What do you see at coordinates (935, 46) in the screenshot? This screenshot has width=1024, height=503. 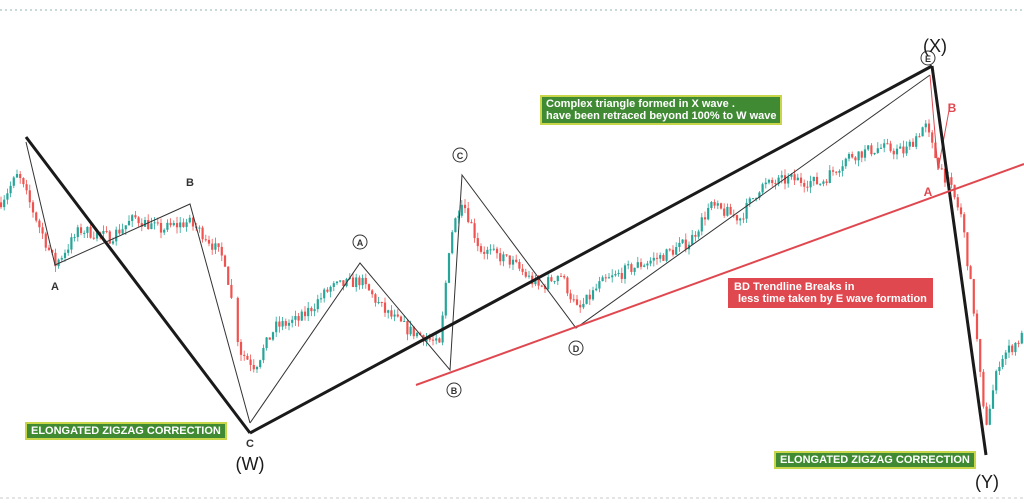 I see `wave-label: (X)` at bounding box center [935, 46].